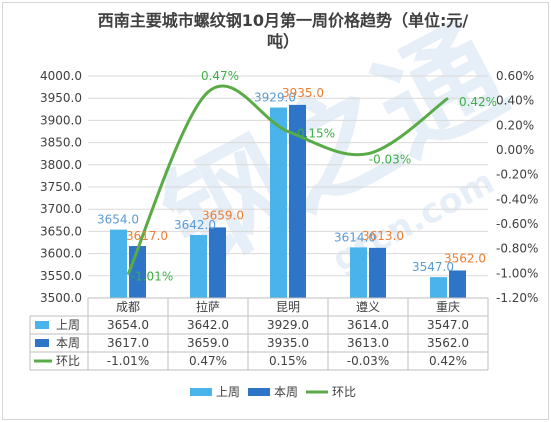 The width and height of the screenshot is (551, 422). What do you see at coordinates (68, 325) in the screenshot?
I see `table-row-label: 上周` at bounding box center [68, 325].